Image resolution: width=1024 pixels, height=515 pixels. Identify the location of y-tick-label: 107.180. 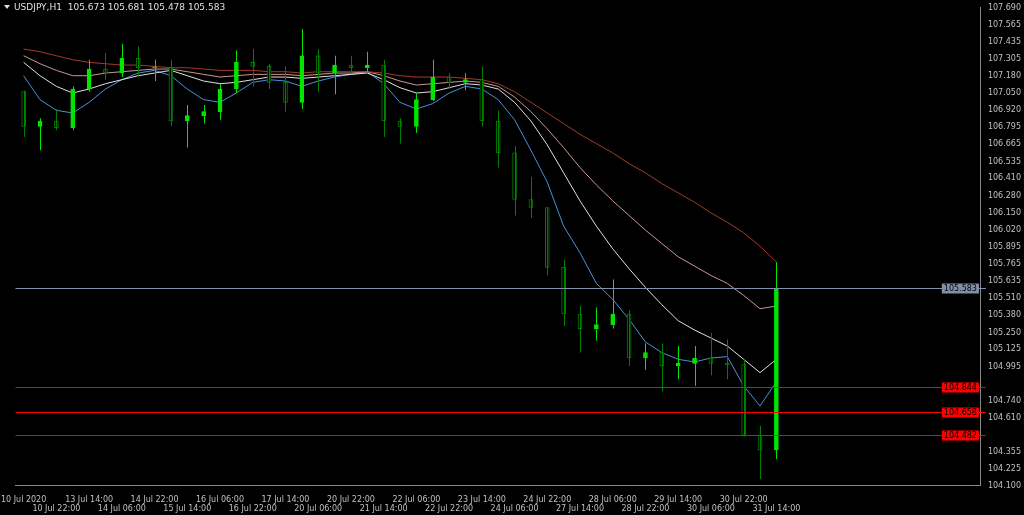
(1004, 75).